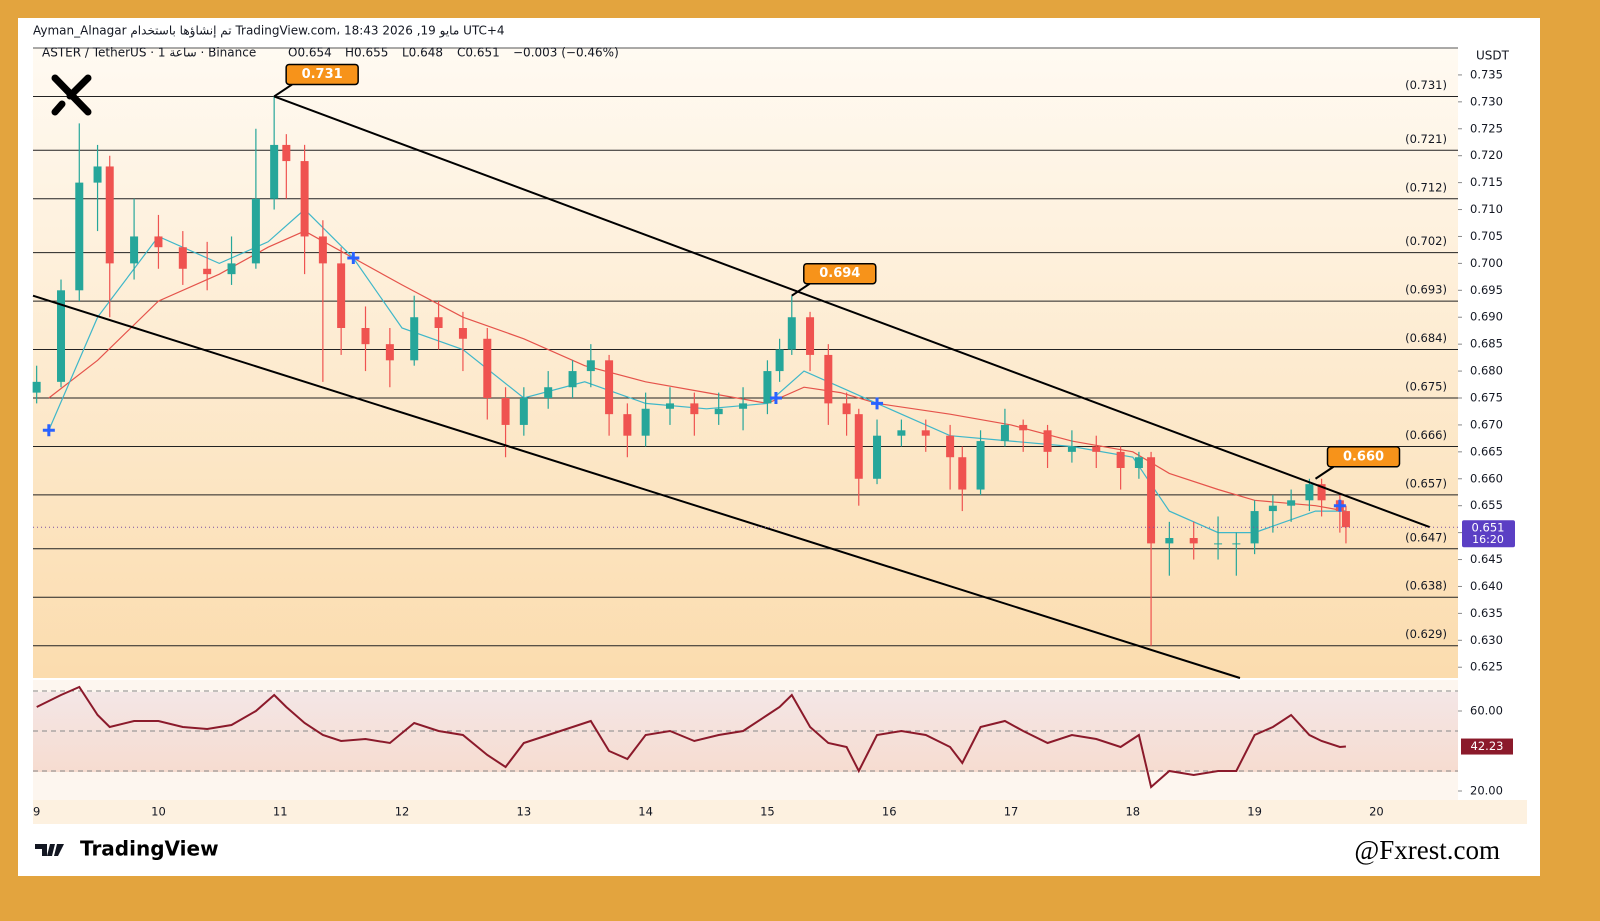 The height and width of the screenshot is (921, 1600). I want to click on x-tick-label: 20, so click(1376, 812).